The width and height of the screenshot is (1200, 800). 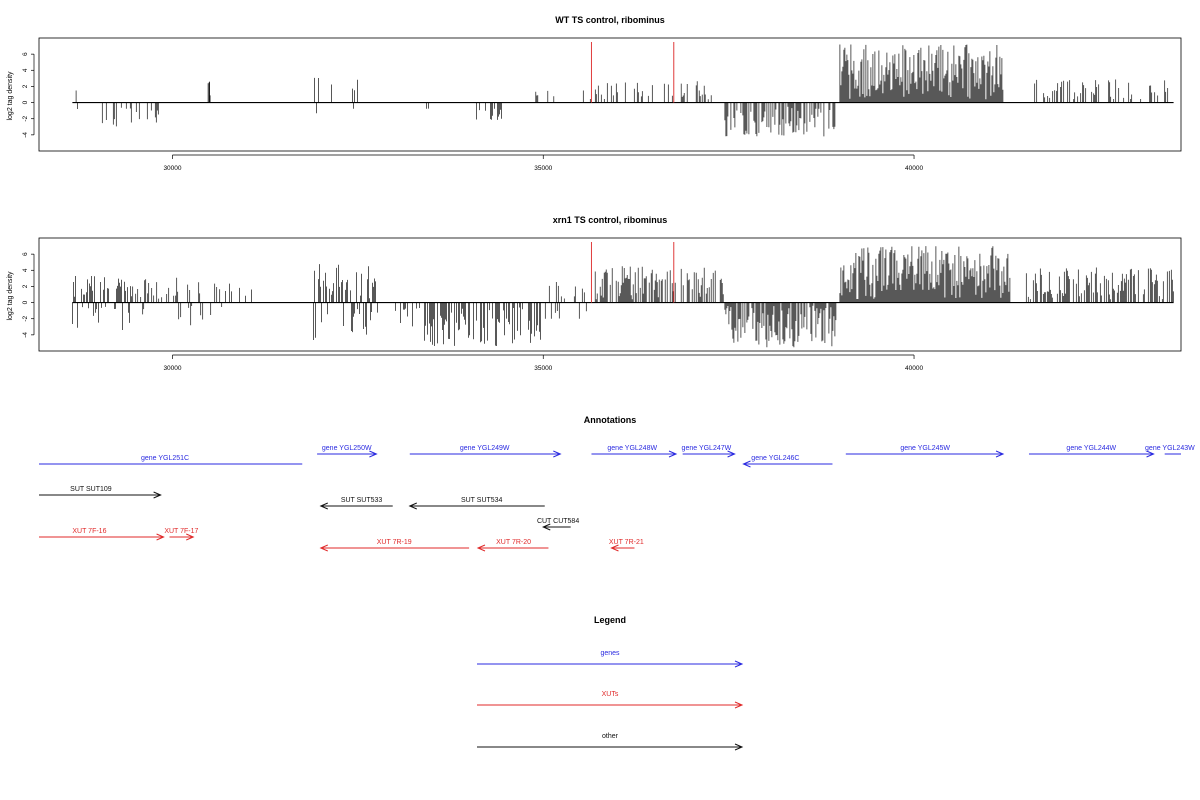 What do you see at coordinates (165, 458) in the screenshot?
I see `annotation-feature-label: gene YGL251C` at bounding box center [165, 458].